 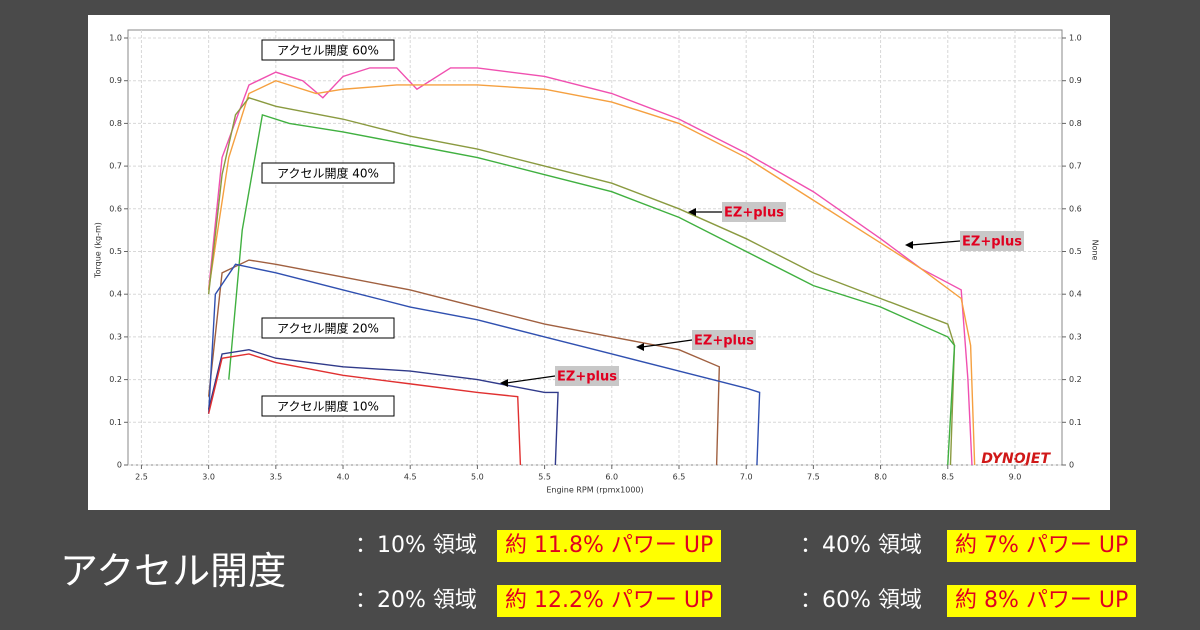 I want to click on y2-tick-label: 0, so click(x=1071, y=465).